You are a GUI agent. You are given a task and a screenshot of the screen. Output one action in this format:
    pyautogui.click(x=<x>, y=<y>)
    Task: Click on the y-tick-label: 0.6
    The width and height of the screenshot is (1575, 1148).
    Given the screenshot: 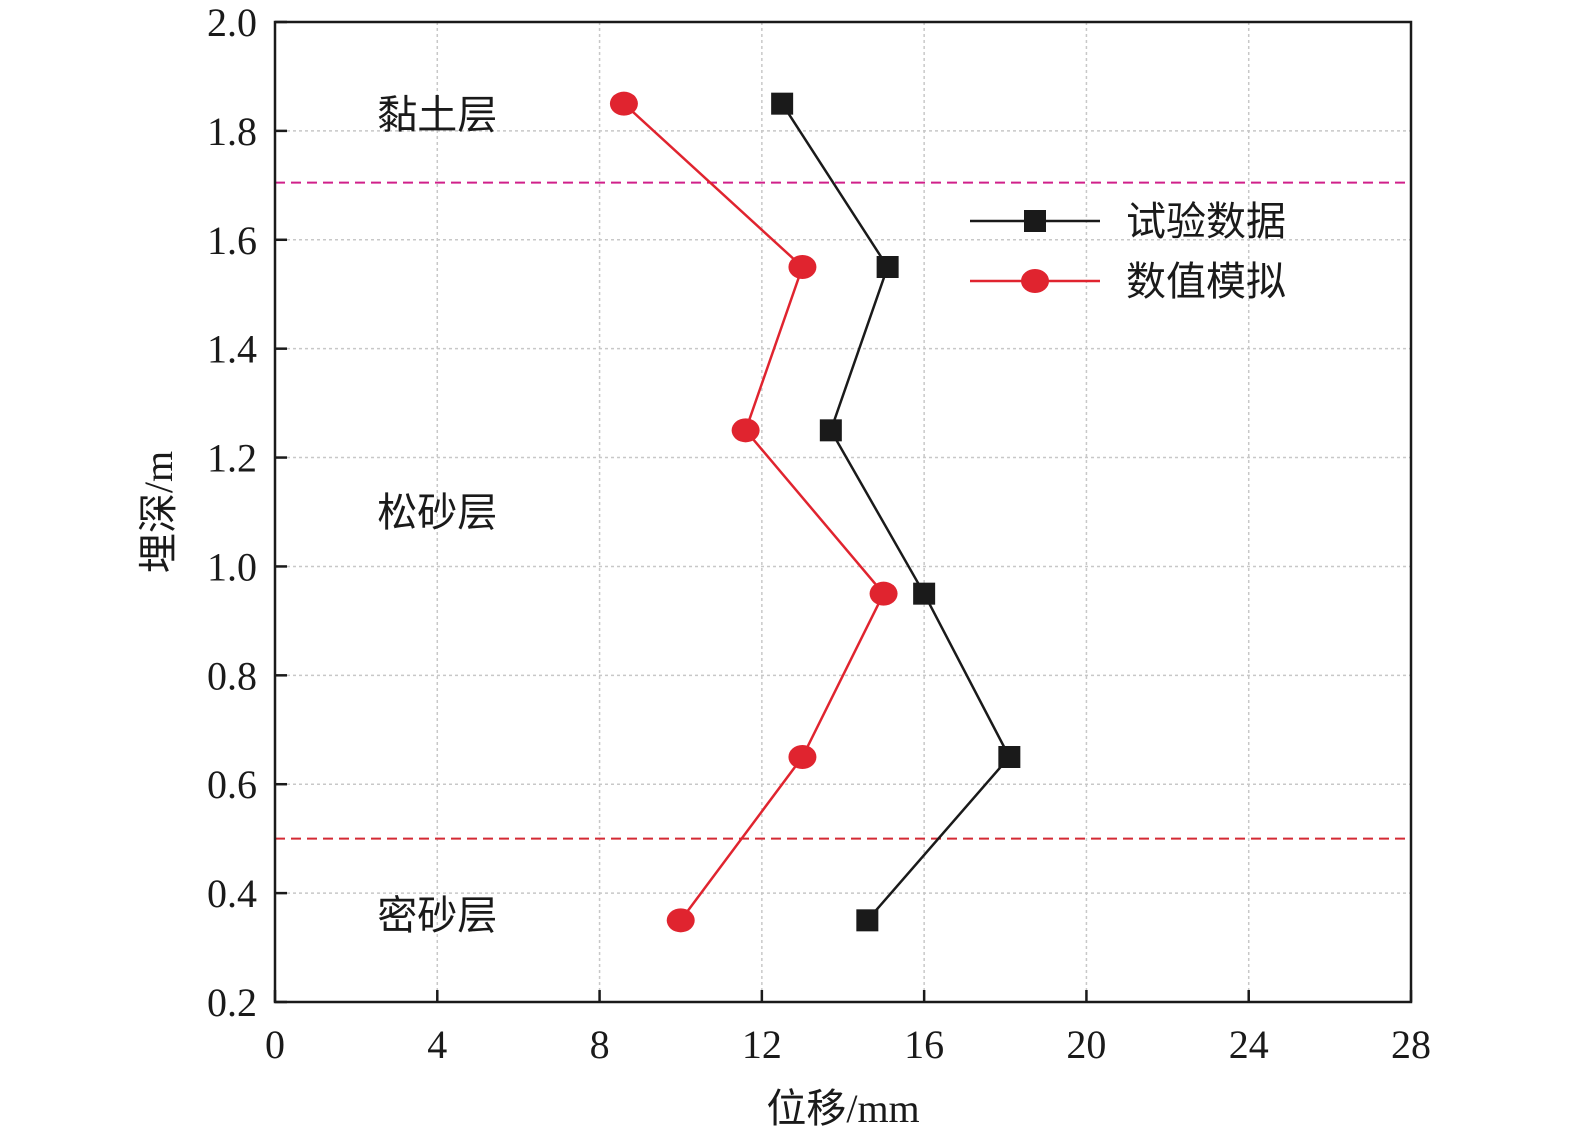 What is the action you would take?
    pyautogui.click(x=232, y=784)
    